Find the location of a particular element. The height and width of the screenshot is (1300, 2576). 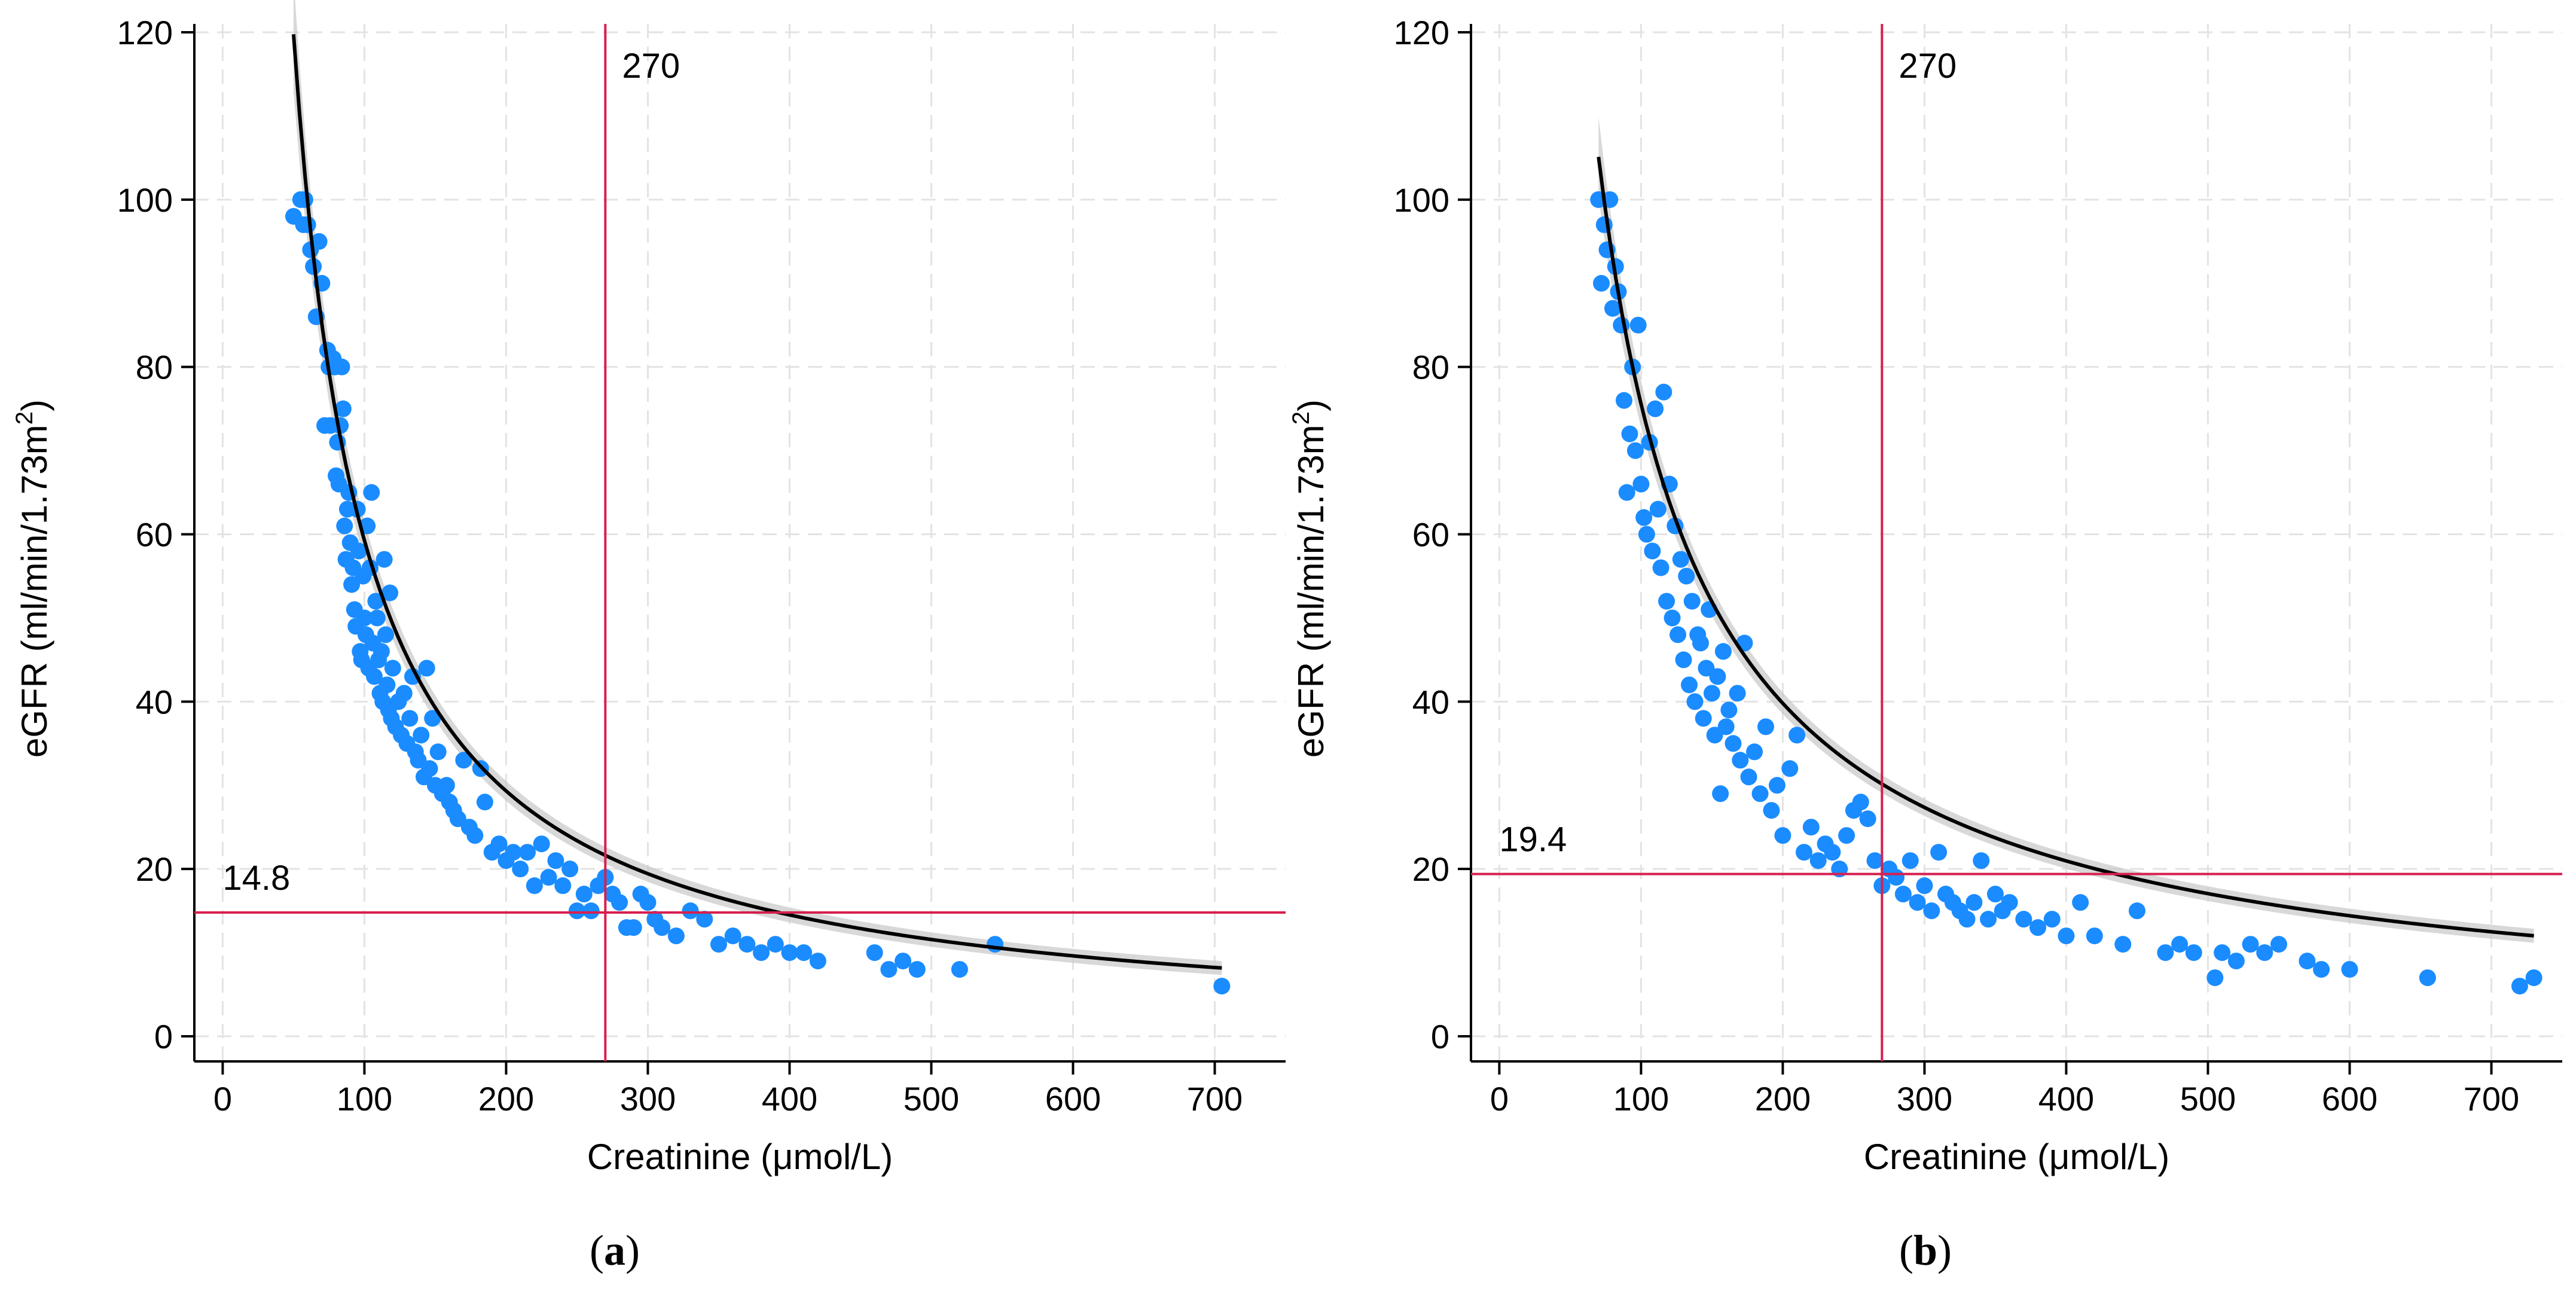

x-tick-label: 500 is located at coordinates (931, 1099).